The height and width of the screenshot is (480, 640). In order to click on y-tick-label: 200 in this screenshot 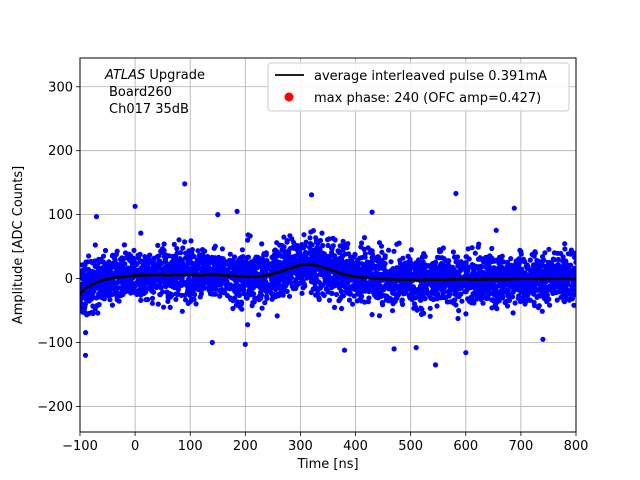, I will do `click(60, 151)`.